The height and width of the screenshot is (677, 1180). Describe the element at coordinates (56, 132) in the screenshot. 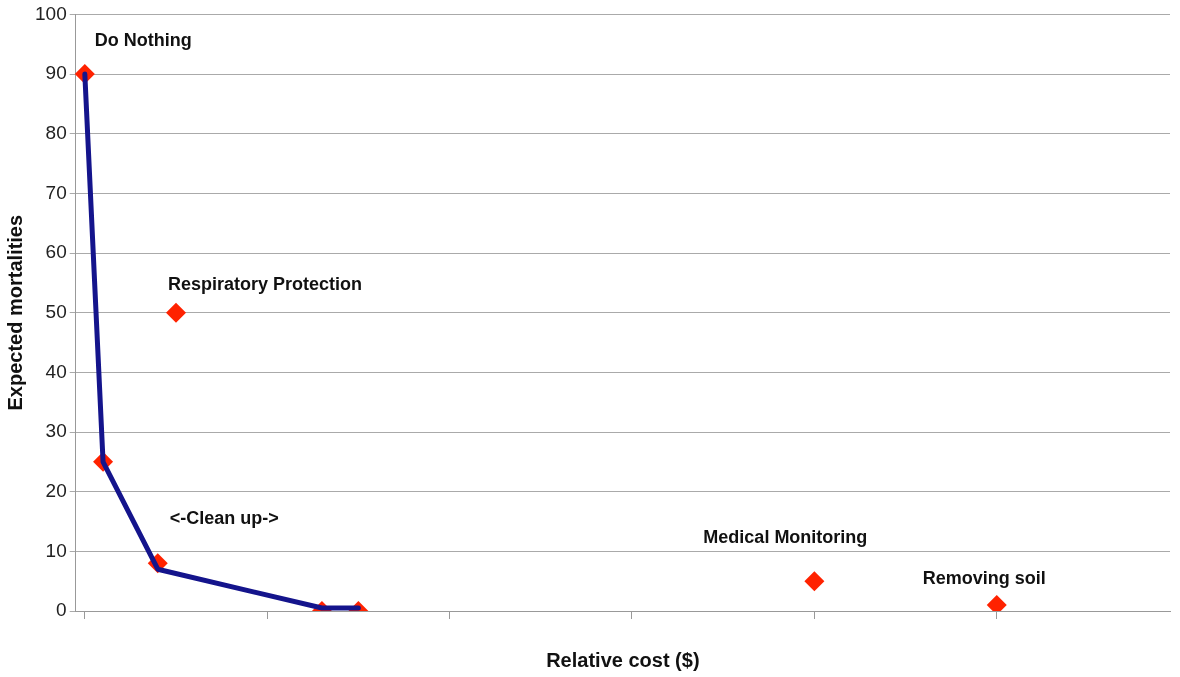

I see `y-tick-label: 80` at that location.